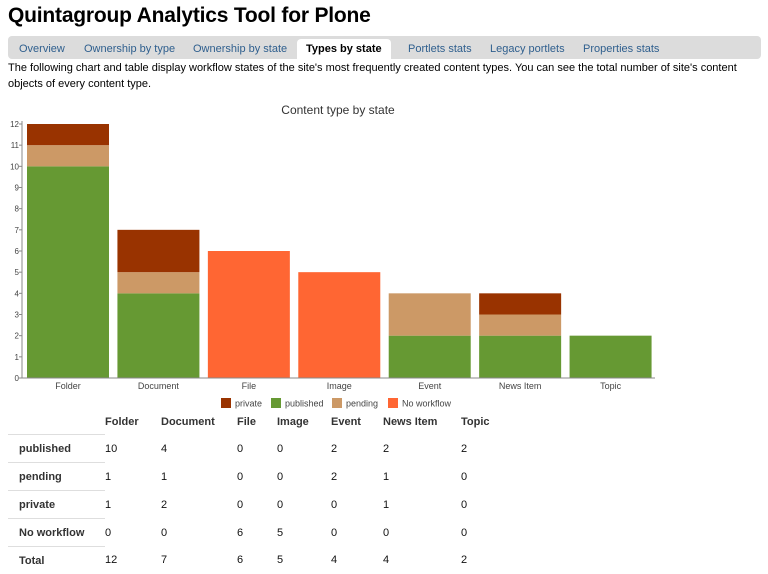 Image resolution: width=768 pixels, height=574 pixels. What do you see at coordinates (481, 422) in the screenshot?
I see `column-header: Topic` at bounding box center [481, 422].